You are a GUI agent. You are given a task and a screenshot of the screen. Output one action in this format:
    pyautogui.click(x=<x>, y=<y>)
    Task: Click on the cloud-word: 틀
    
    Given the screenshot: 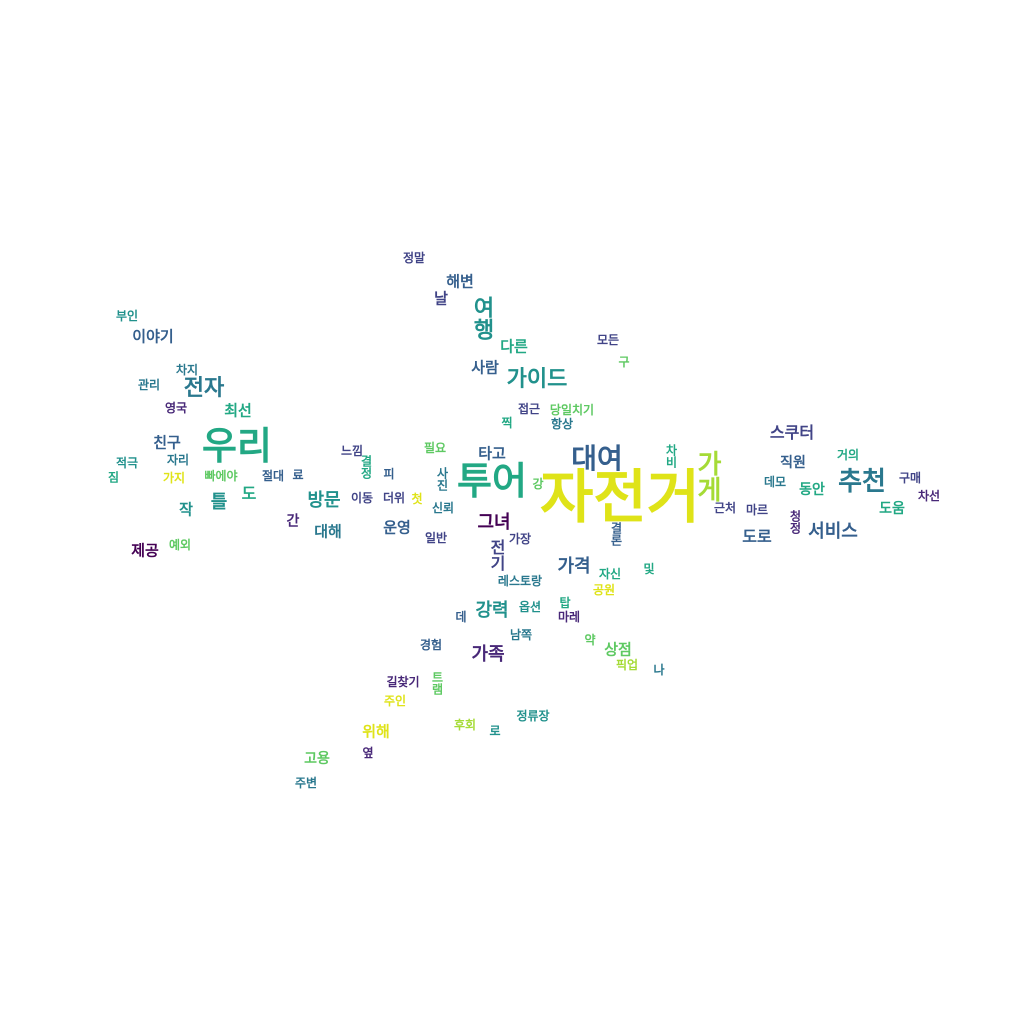 What is the action you would take?
    pyautogui.click(x=219, y=502)
    